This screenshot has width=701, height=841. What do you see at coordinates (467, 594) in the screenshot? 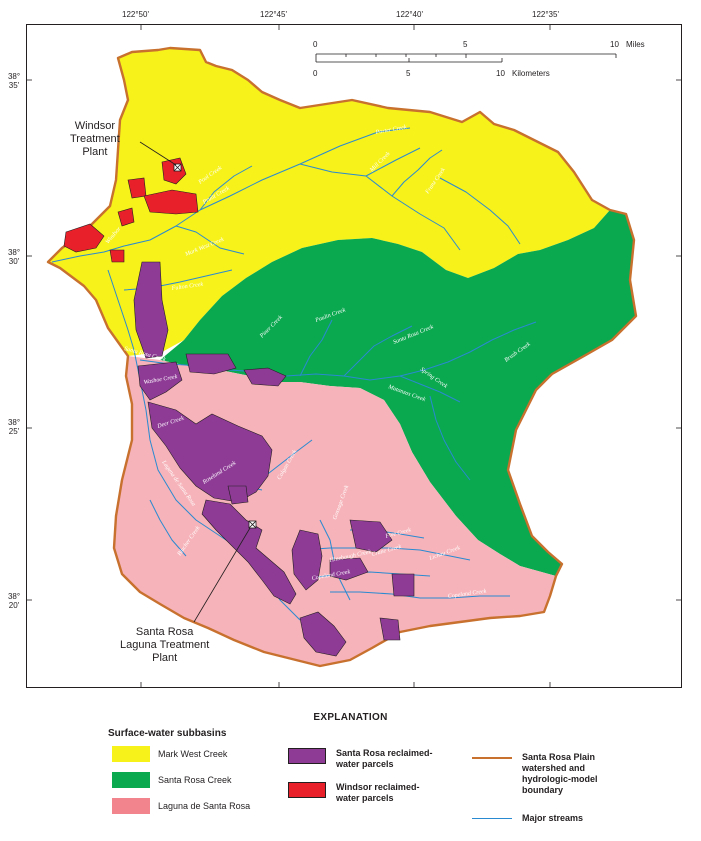
I see `stream-label-copeland-east: Copeland Creek` at bounding box center [467, 594].